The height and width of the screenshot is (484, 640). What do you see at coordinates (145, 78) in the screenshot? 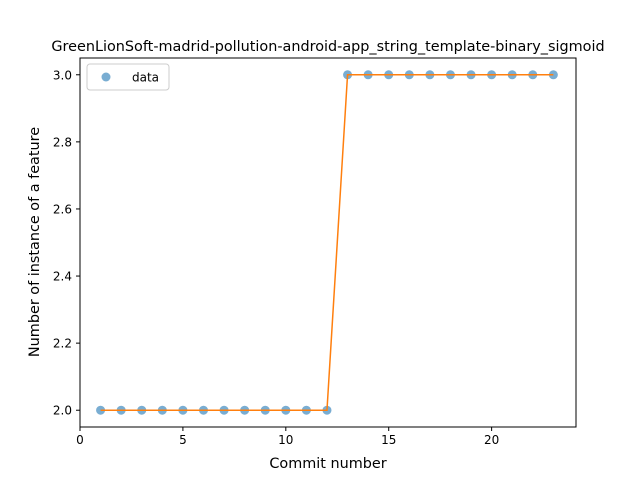
I see `legend-label: data` at bounding box center [145, 78].